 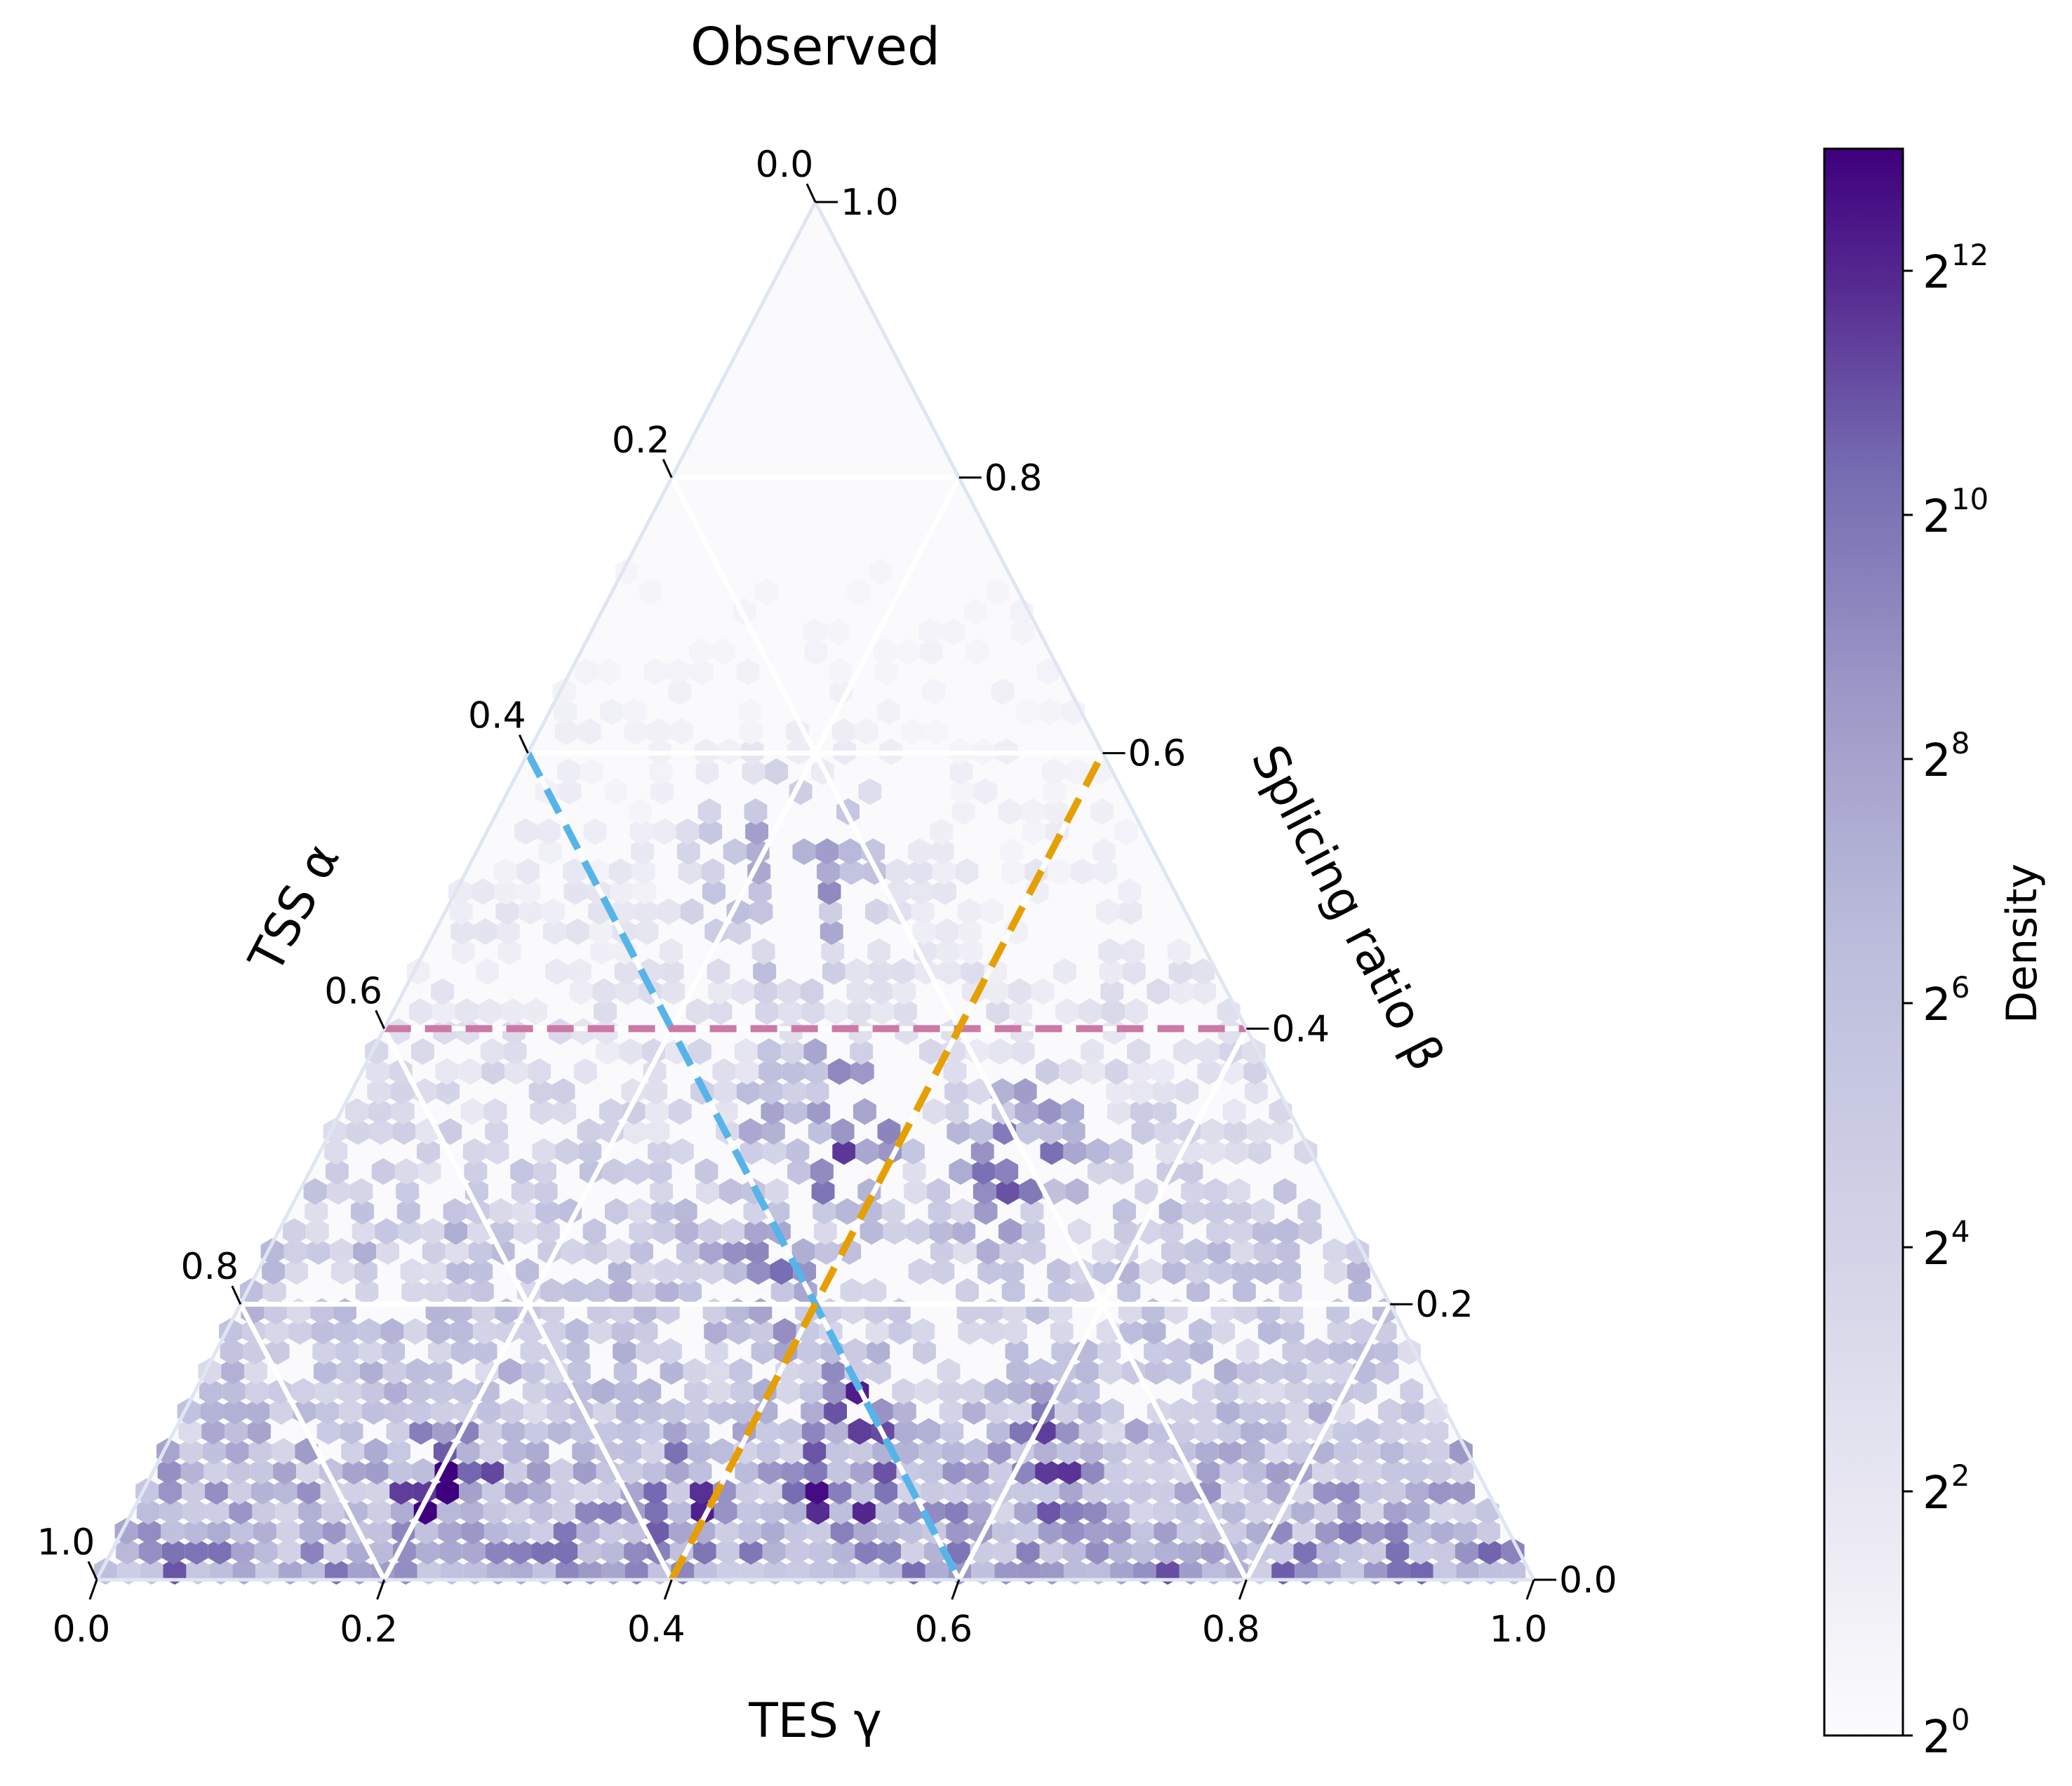 I want to click on left-tick-label: 0.0, so click(x=785, y=165).